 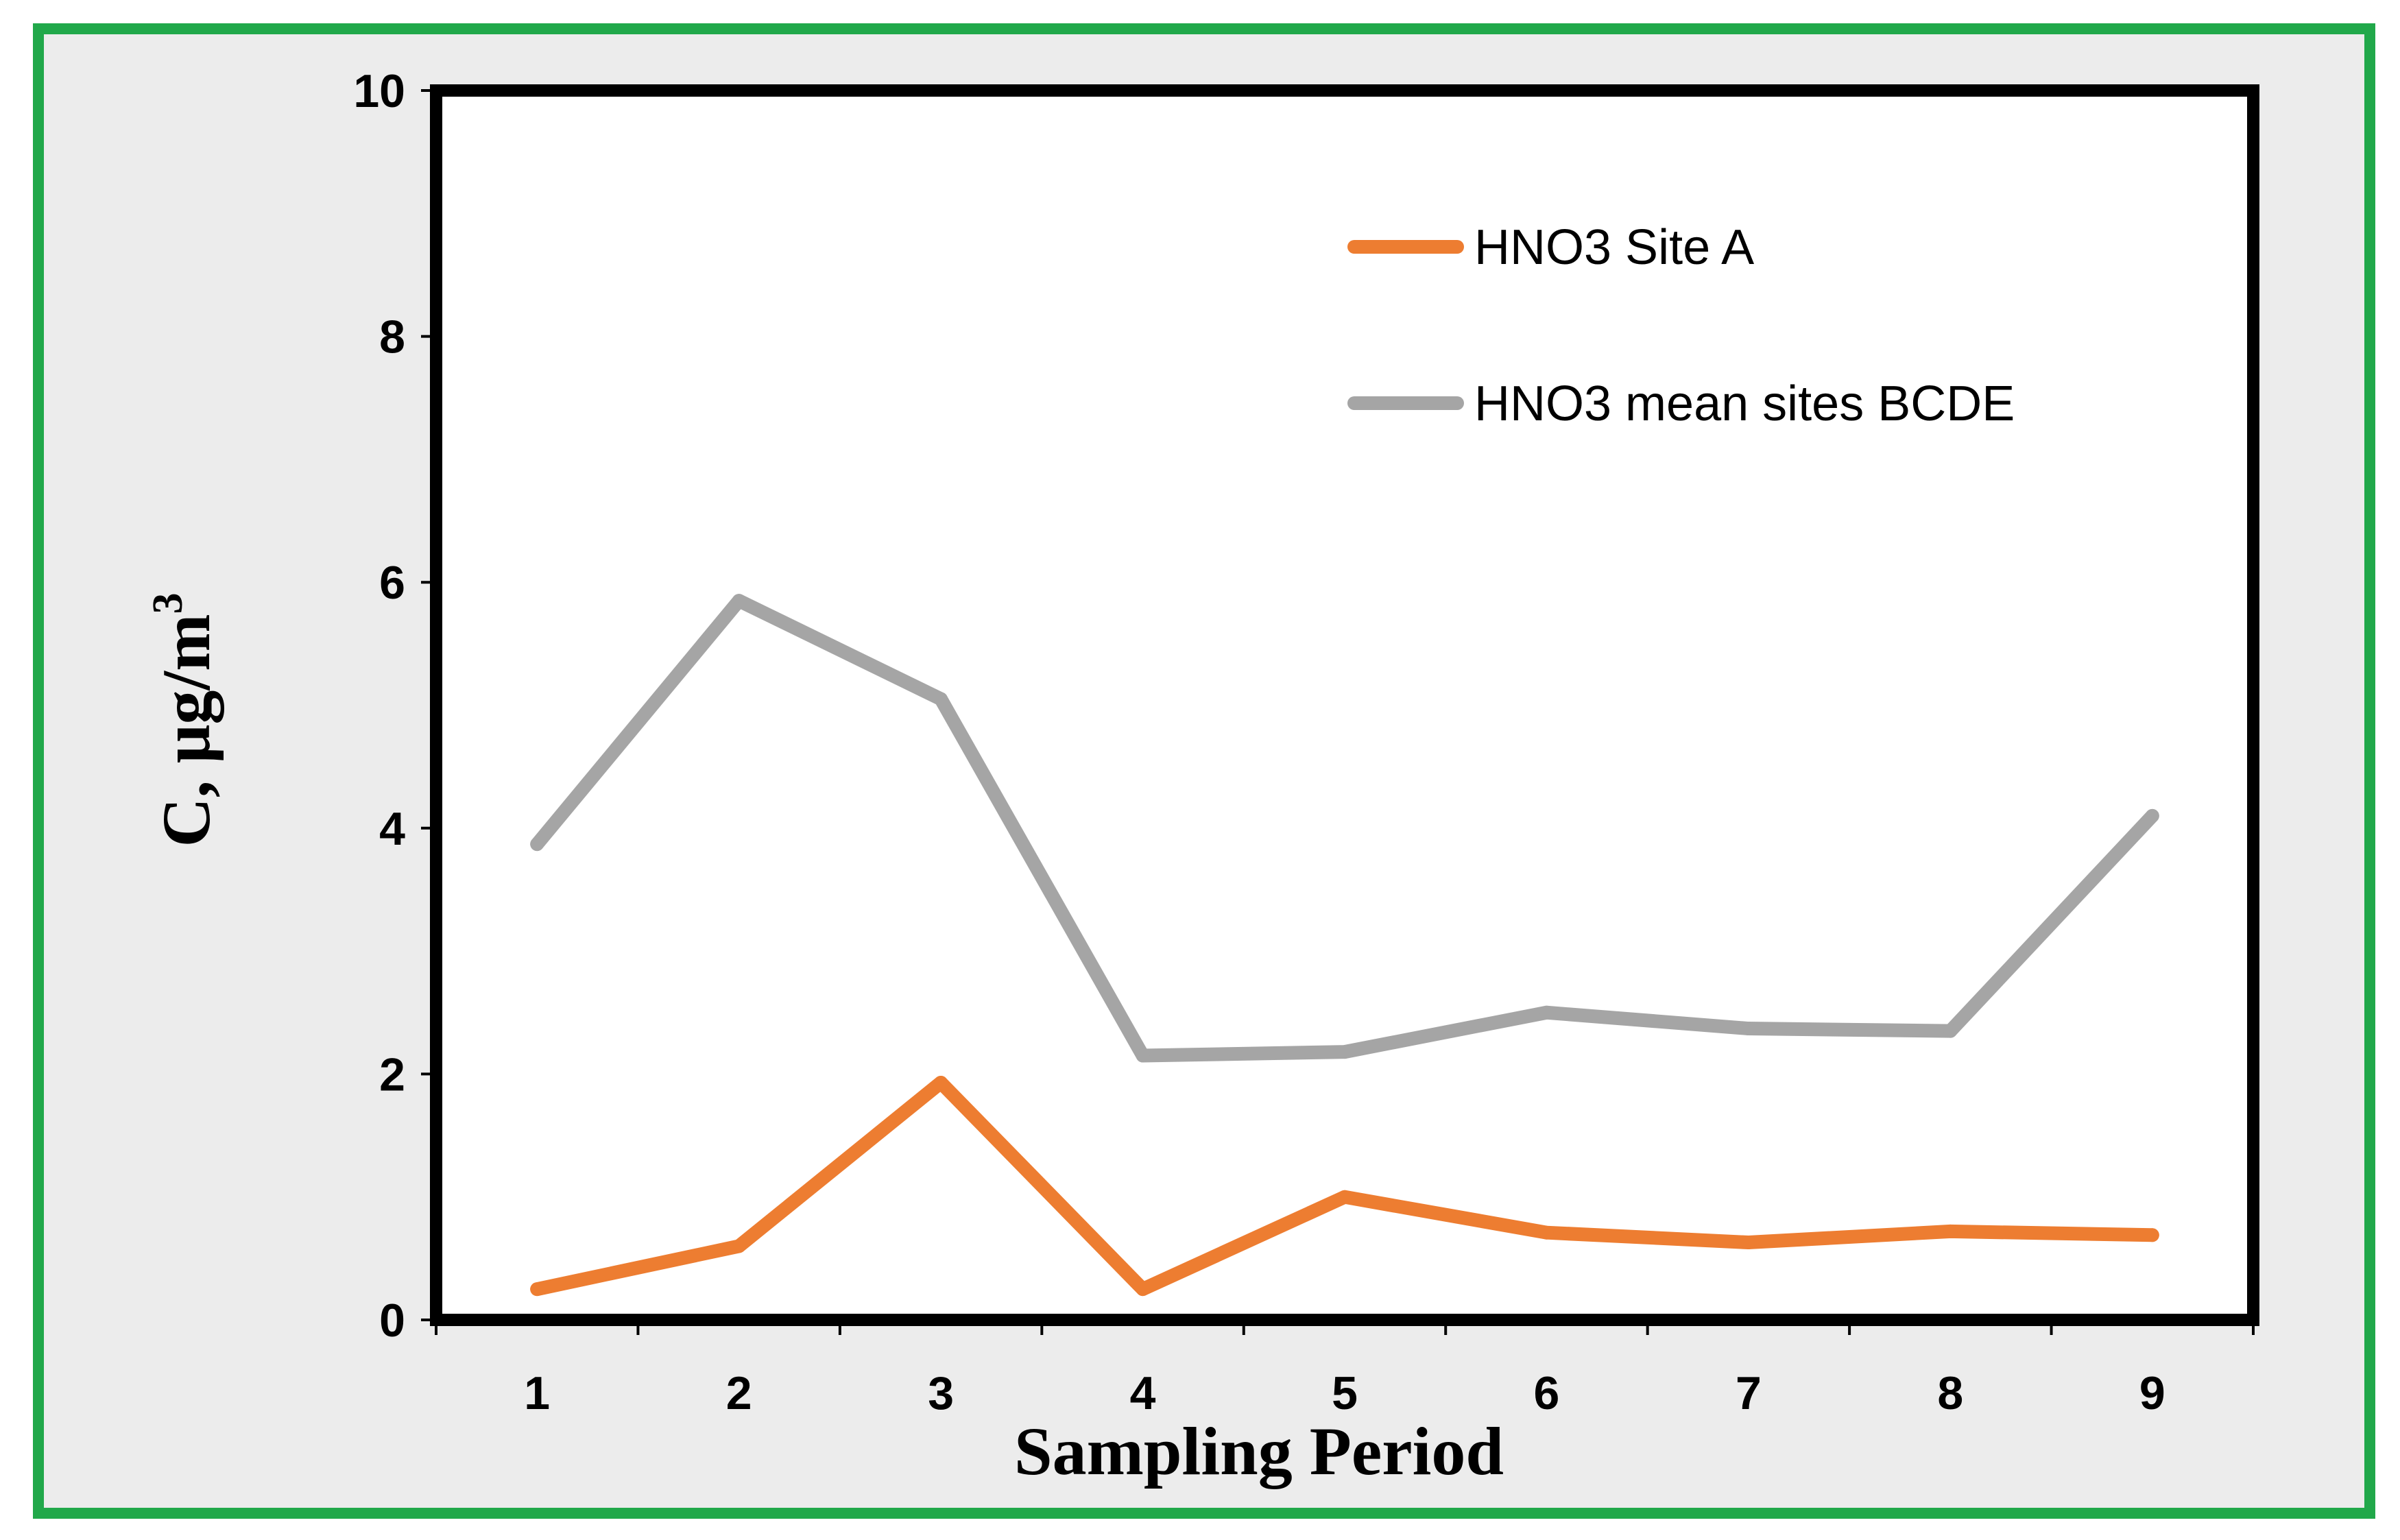 What do you see at coordinates (392, 337) in the screenshot?
I see `y-tick-label: 8` at bounding box center [392, 337].